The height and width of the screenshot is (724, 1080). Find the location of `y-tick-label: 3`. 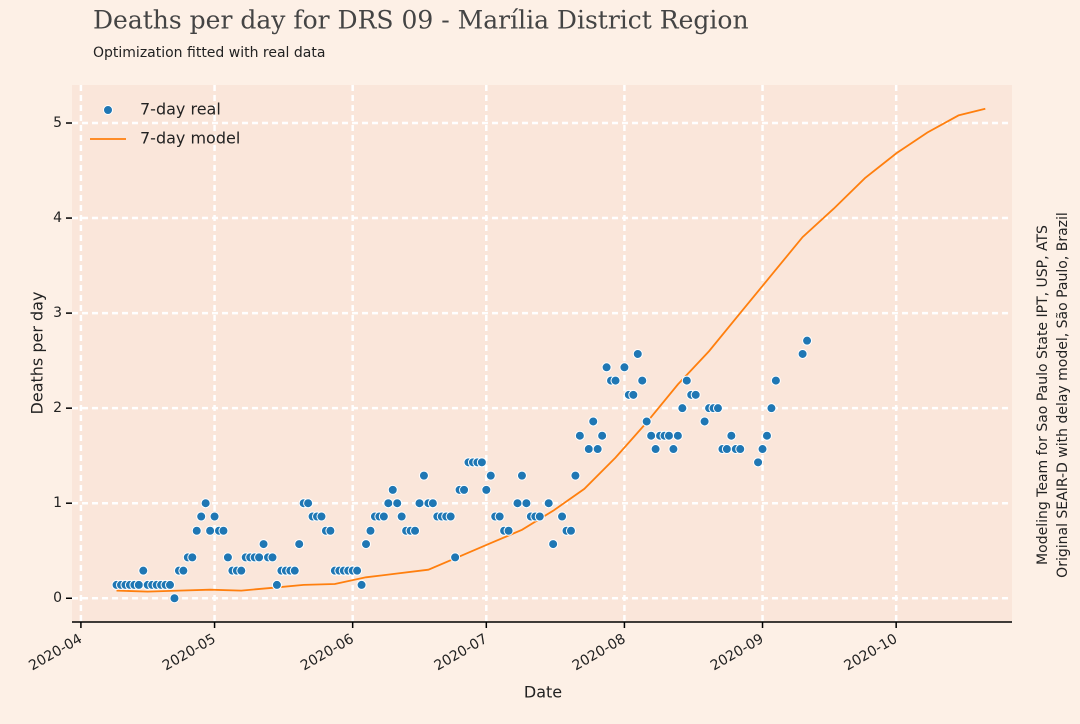

y-tick-label: 3 is located at coordinates (57, 313).